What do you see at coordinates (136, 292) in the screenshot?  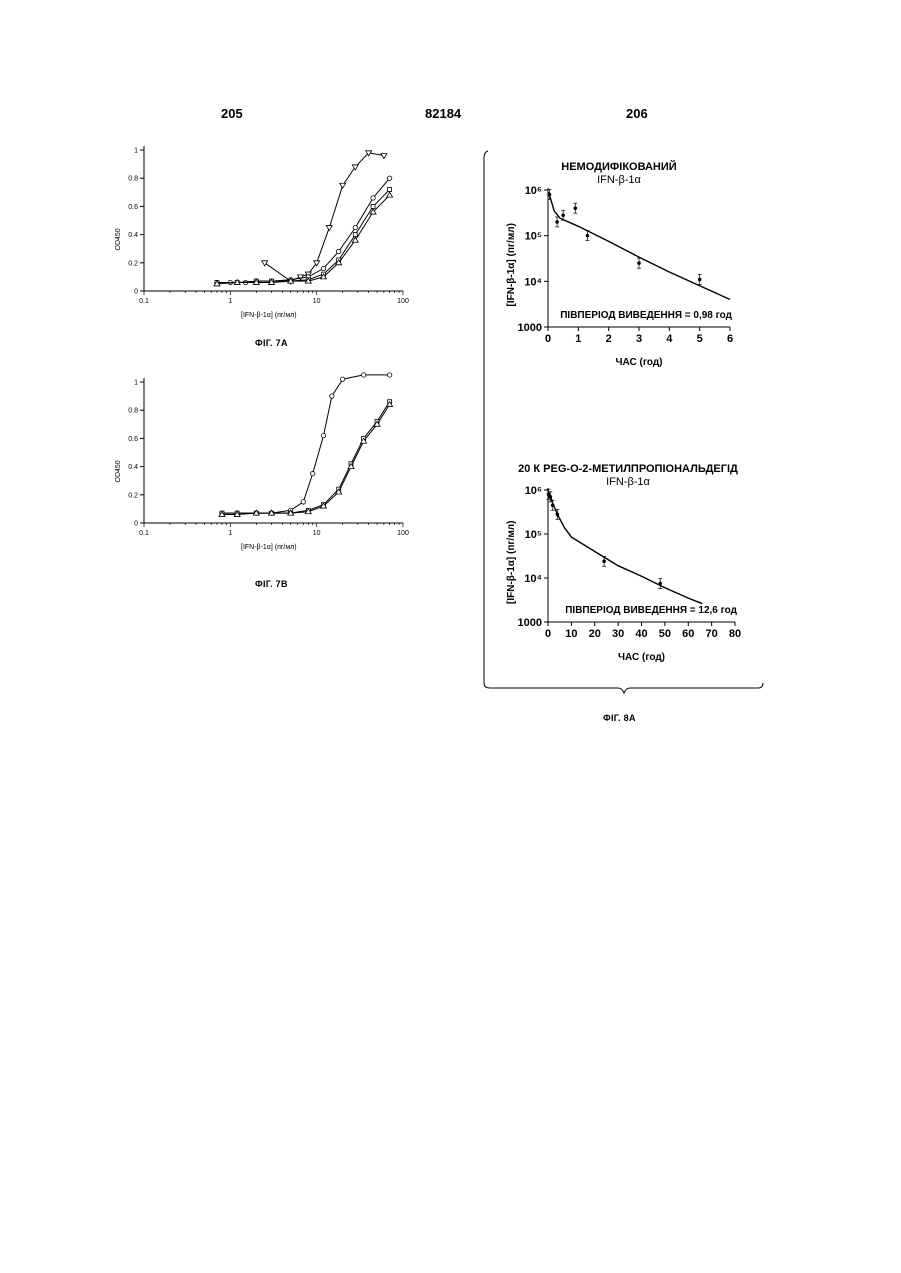 I see `fig7a-y-tick-label: 0` at bounding box center [136, 292].